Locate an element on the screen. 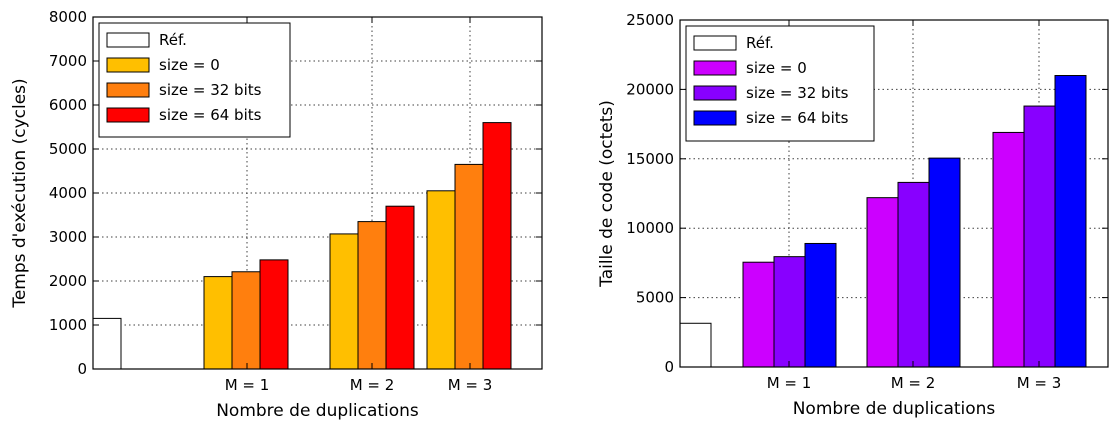  y-tick-label: 15000 is located at coordinates (650, 159).